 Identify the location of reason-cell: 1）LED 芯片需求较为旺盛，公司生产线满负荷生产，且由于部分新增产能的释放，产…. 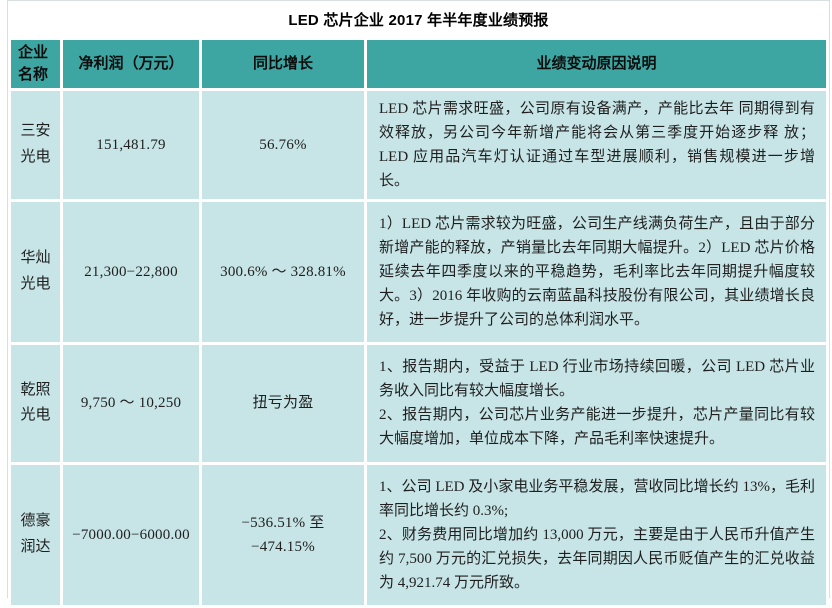
(596, 271).